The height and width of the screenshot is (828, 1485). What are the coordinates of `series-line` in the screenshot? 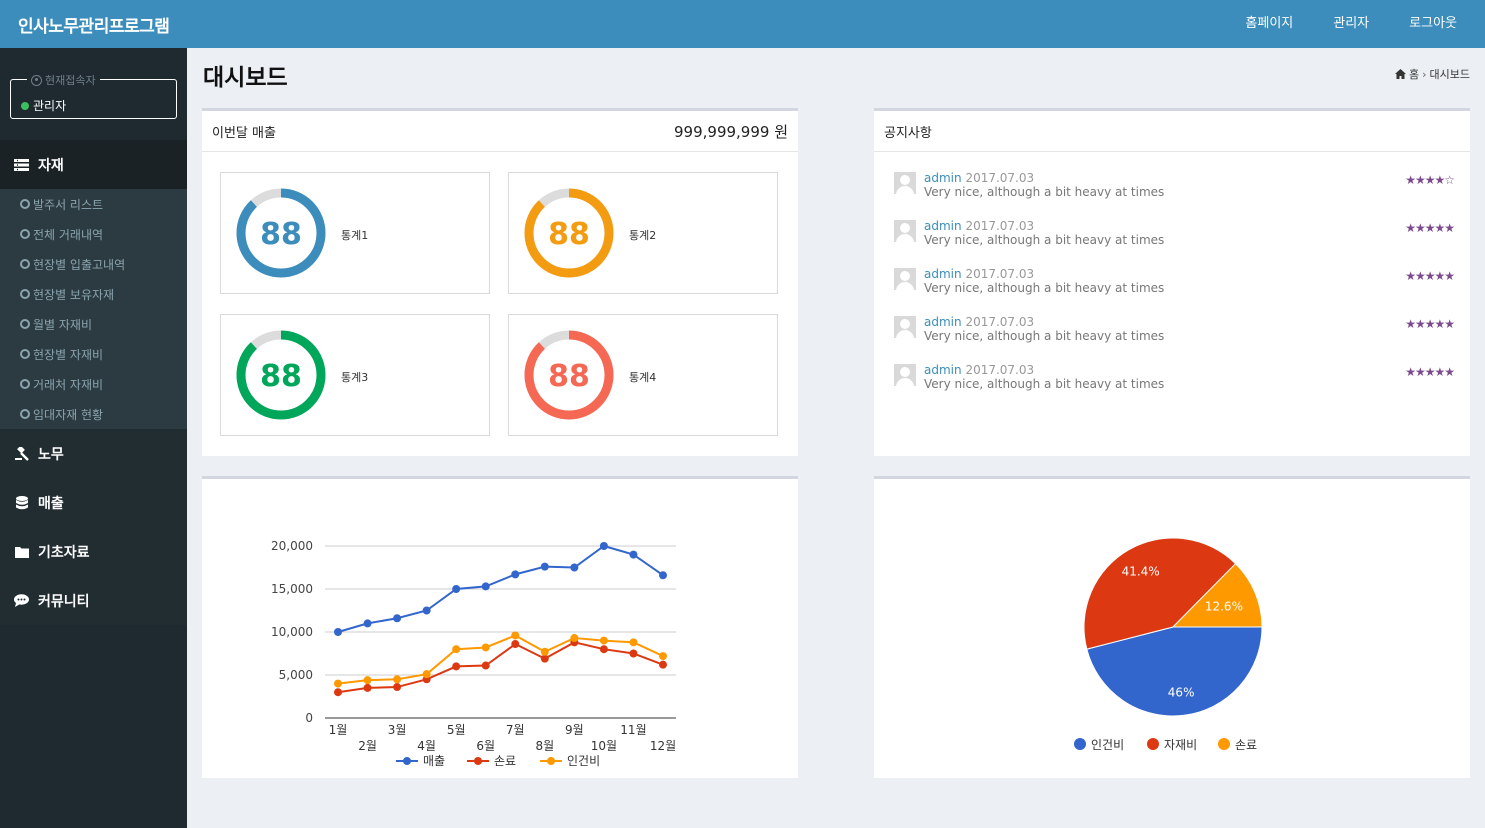 It's located at (500, 659).